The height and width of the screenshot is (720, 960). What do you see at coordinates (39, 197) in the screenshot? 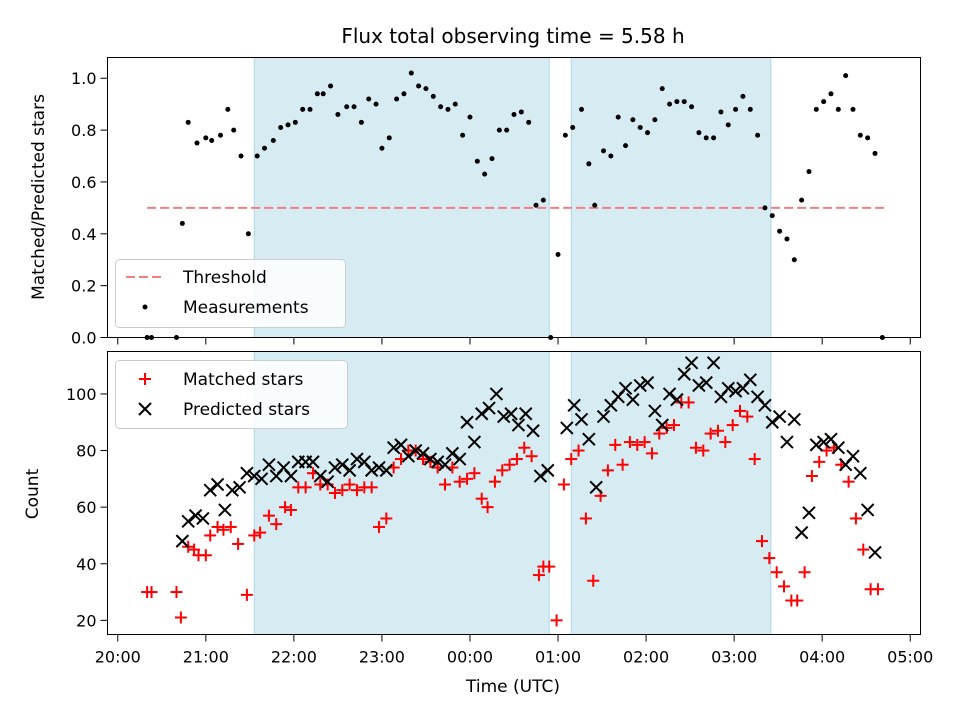
I see `top-y-axis-label: Matched/Predicted stars` at bounding box center [39, 197].